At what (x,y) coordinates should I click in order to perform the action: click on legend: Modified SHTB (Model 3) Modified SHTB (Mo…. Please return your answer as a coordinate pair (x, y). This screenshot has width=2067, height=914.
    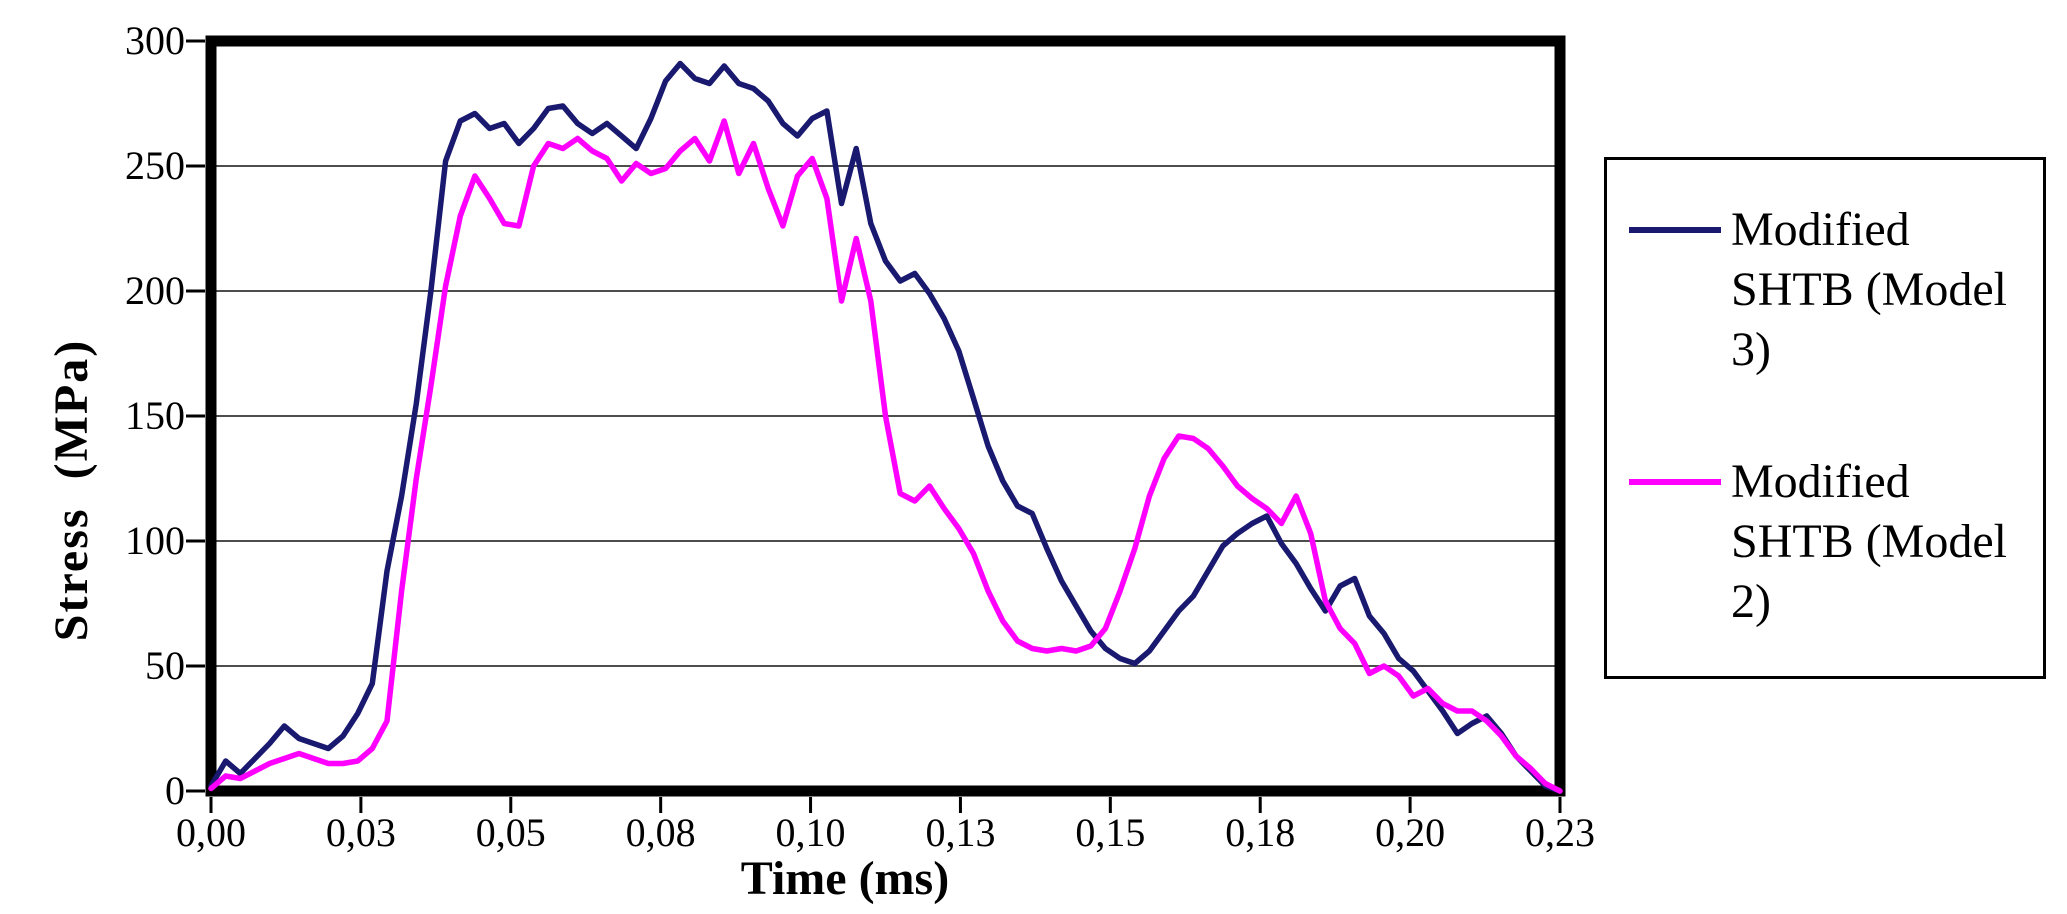
    Looking at the image, I should click on (1825, 418).